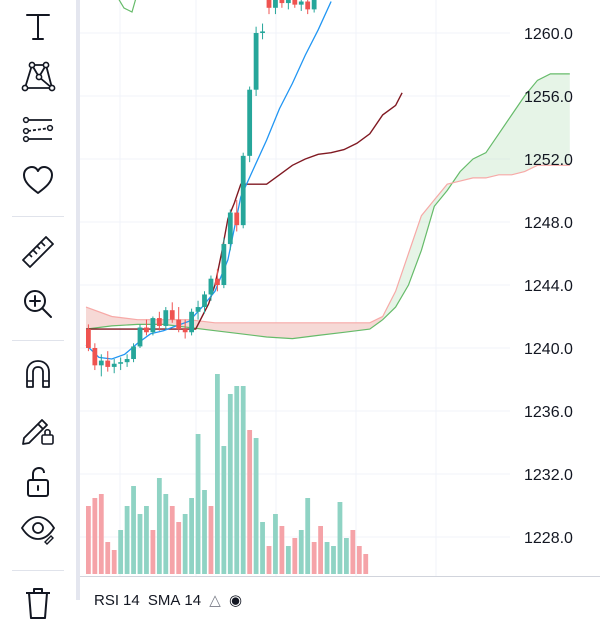  Describe the element at coordinates (193, 600) in the screenshot. I see `rsi-ma-length: 14` at that location.